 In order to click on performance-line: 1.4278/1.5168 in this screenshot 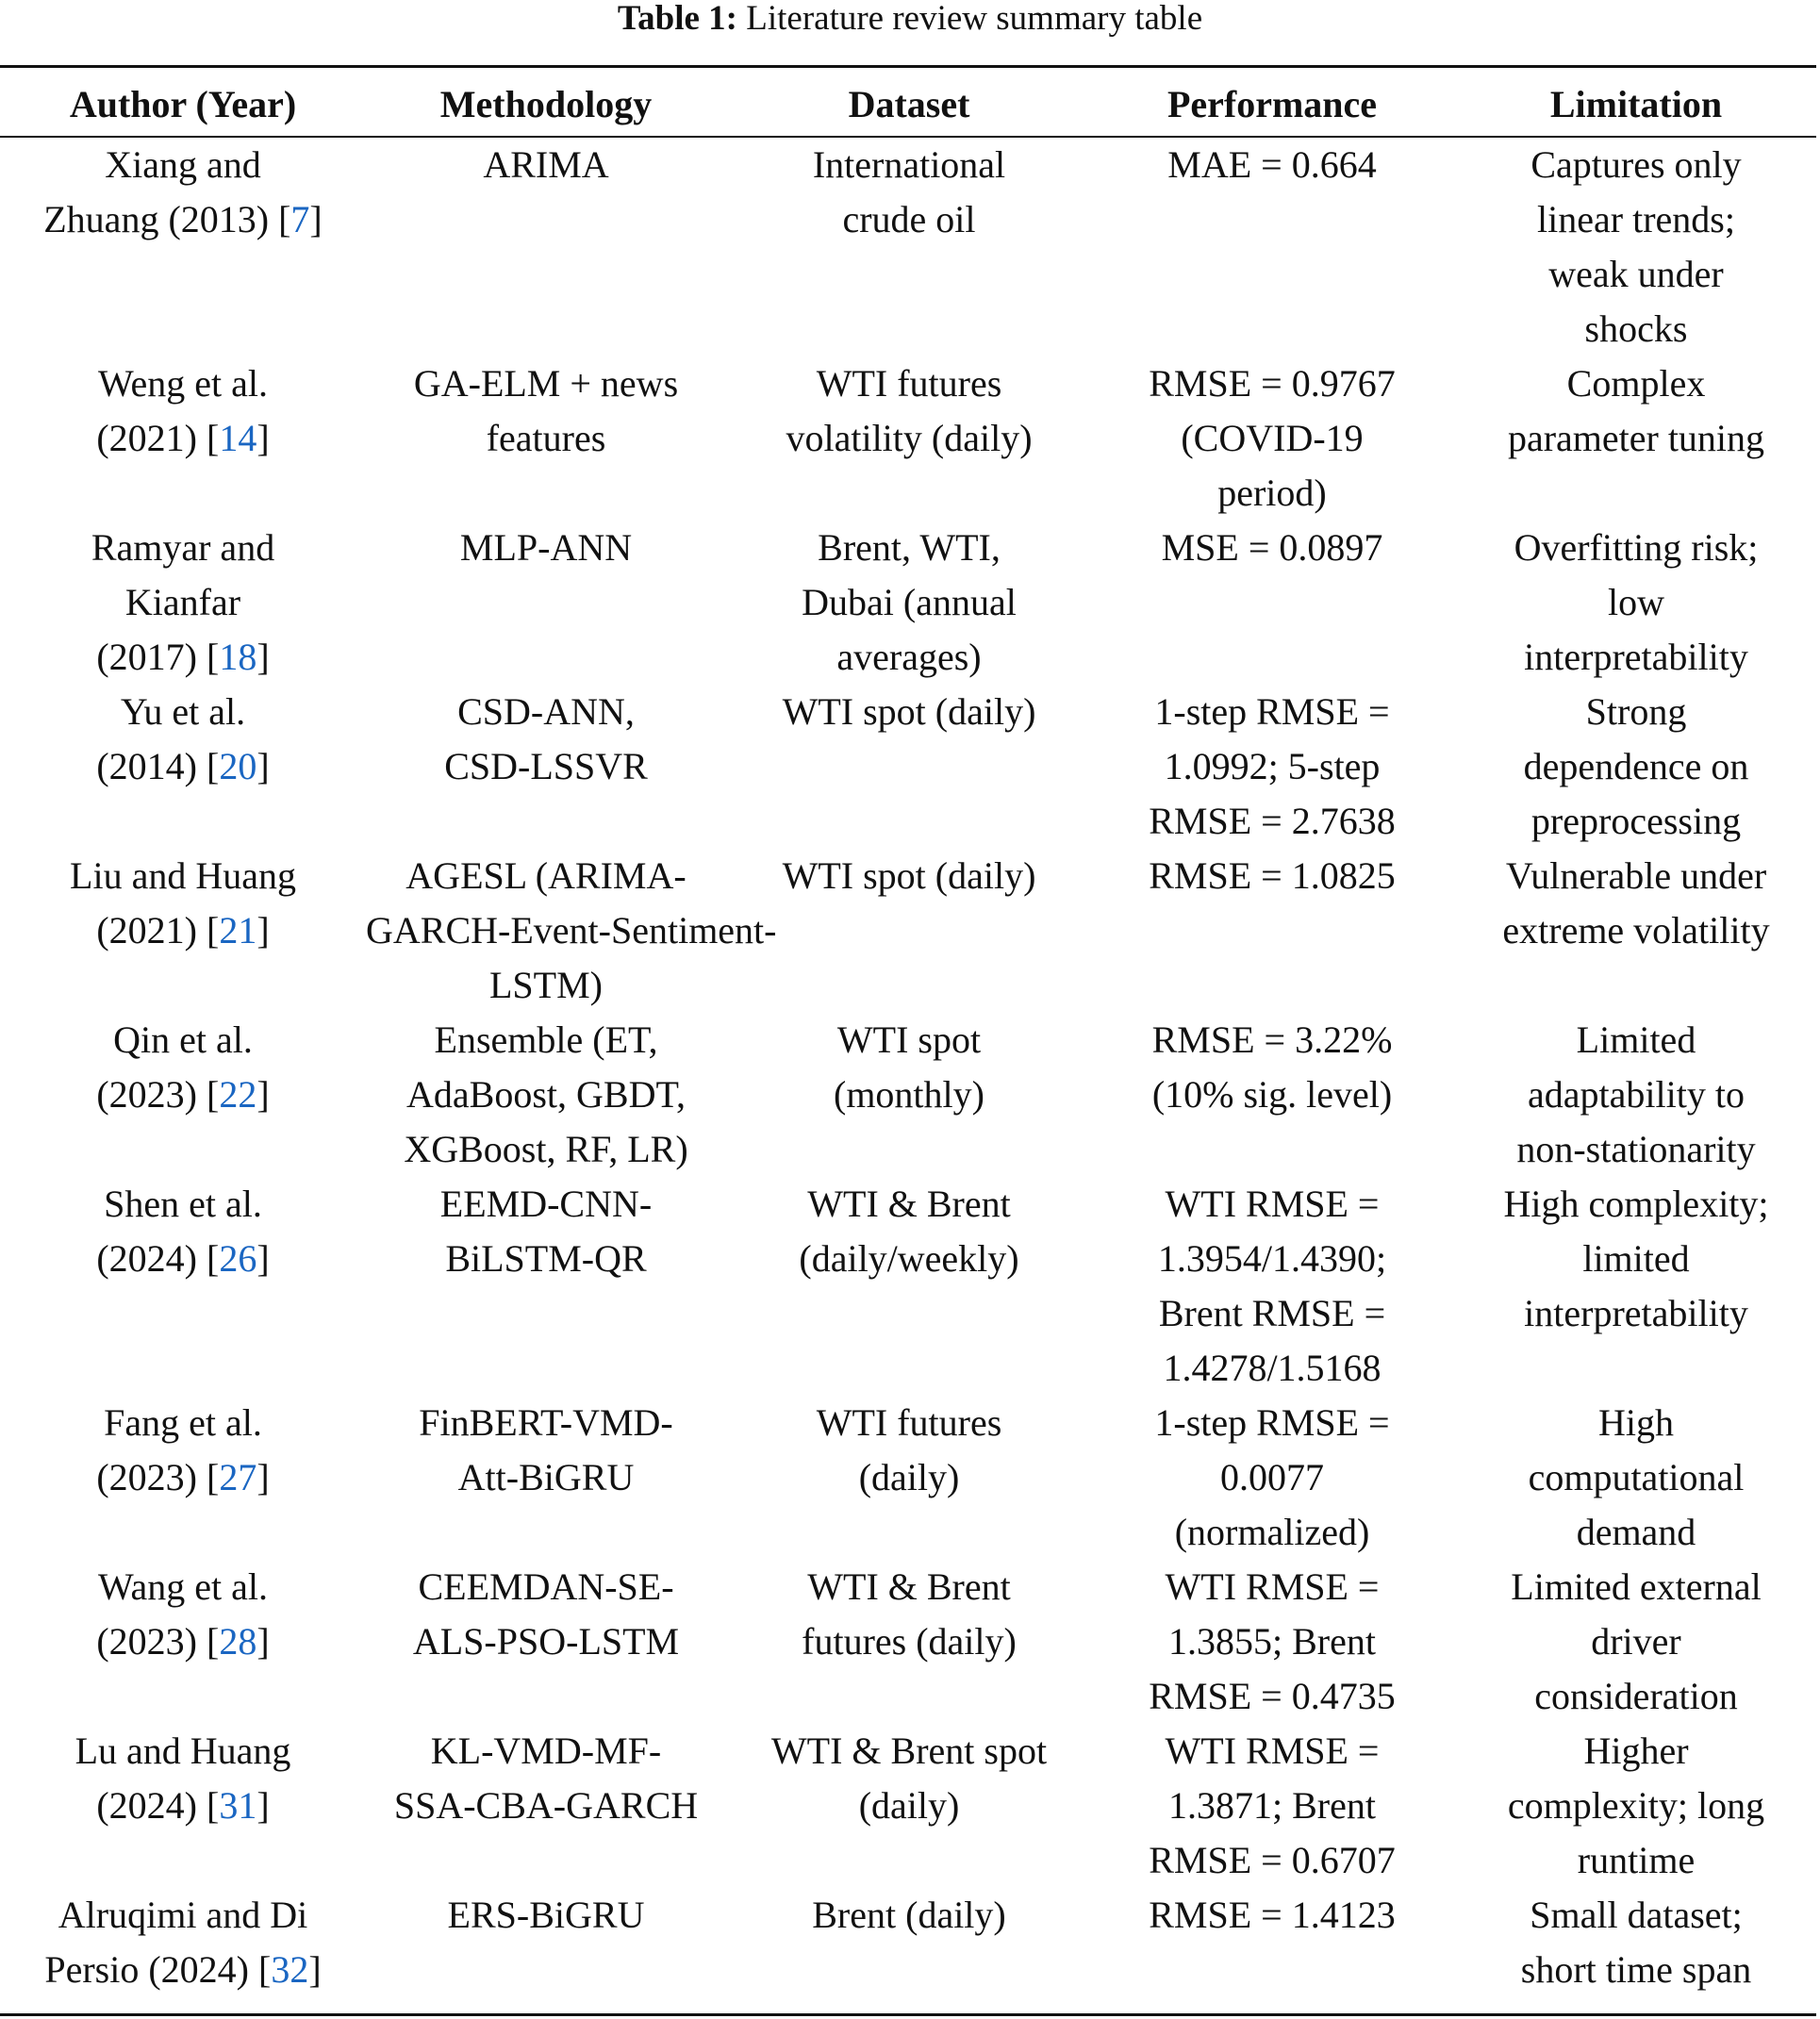, I will do `click(1272, 1369)`.